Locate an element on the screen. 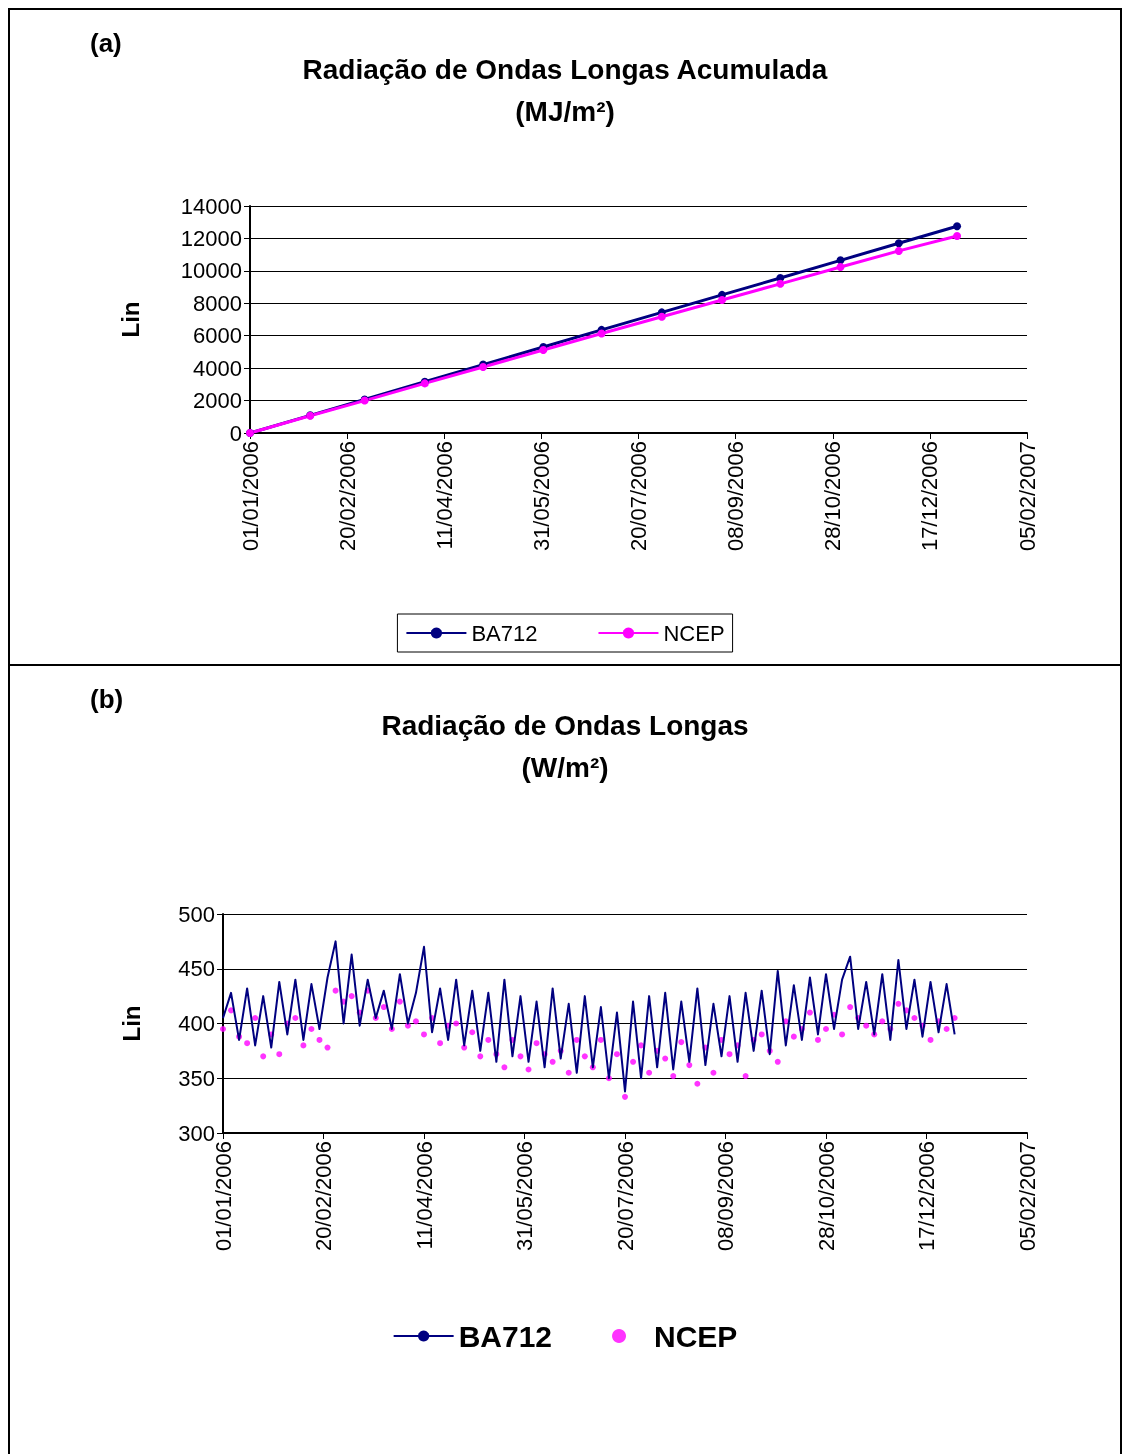 The width and height of the screenshot is (1125, 1454). y-tick-label: 4000 is located at coordinates (217, 368).